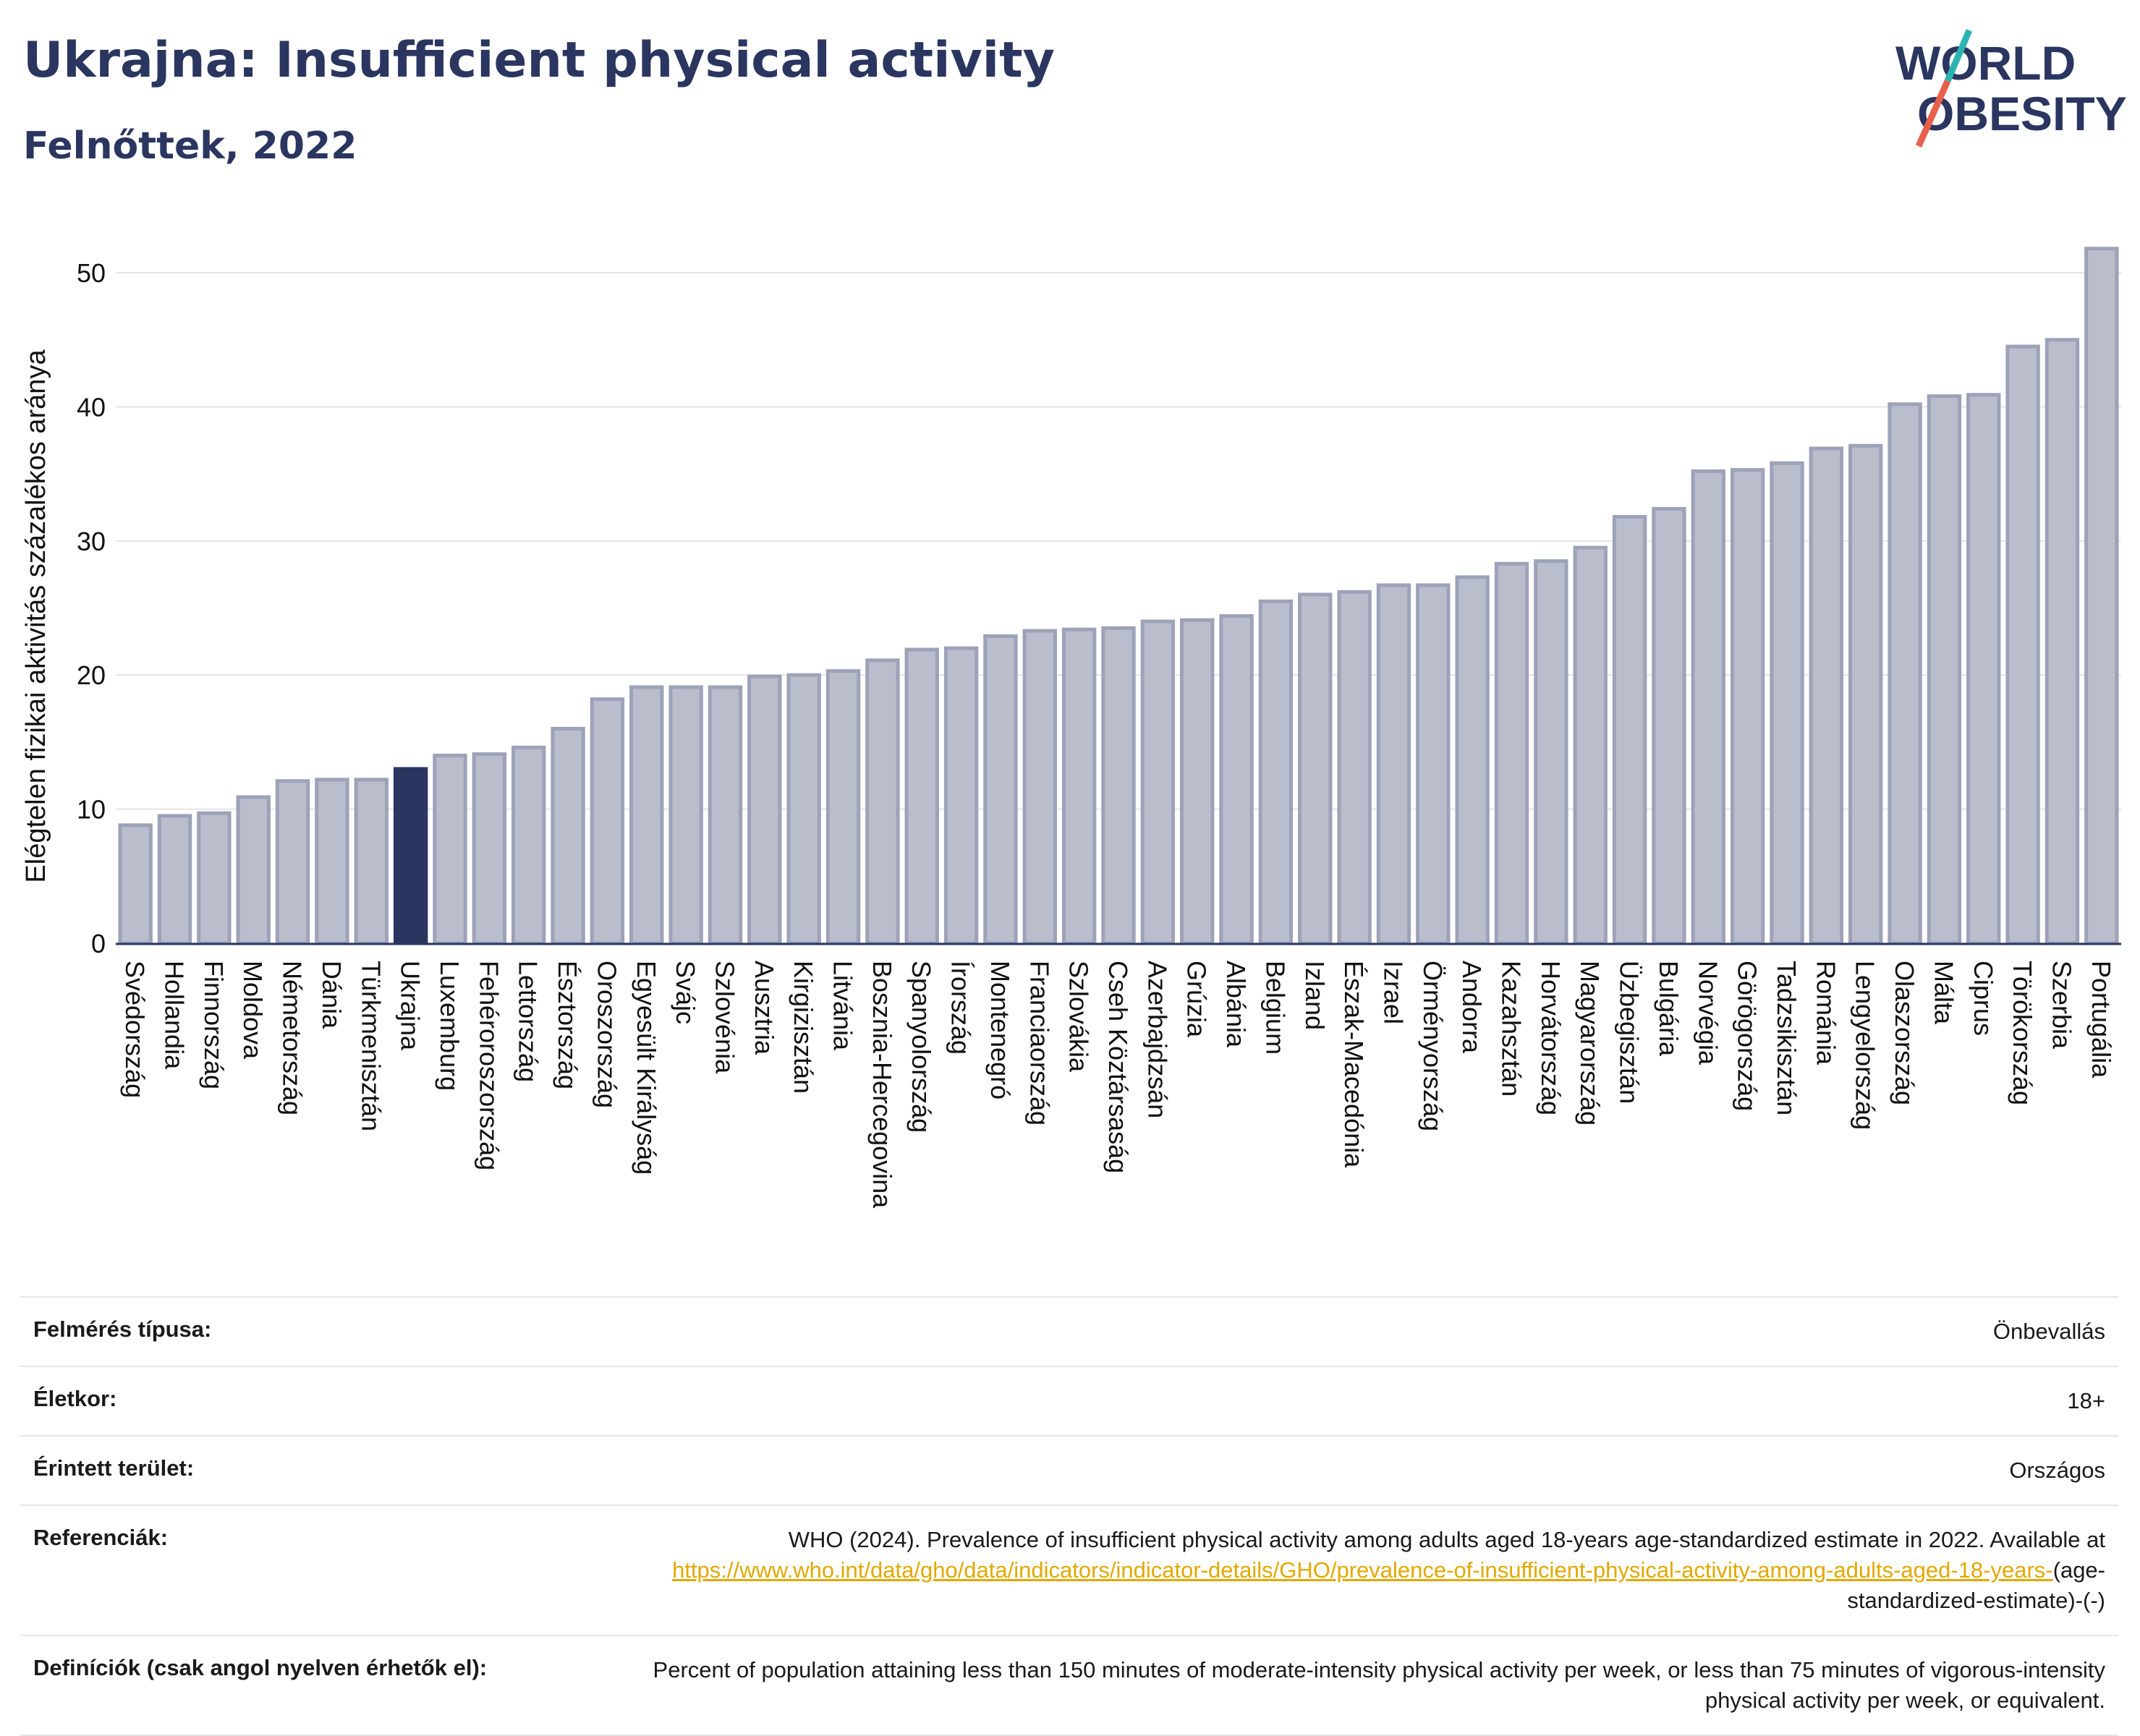 This screenshot has height=1736, width=2140. What do you see at coordinates (101, 1538) in the screenshot?
I see `references-label: Referenciák:` at bounding box center [101, 1538].